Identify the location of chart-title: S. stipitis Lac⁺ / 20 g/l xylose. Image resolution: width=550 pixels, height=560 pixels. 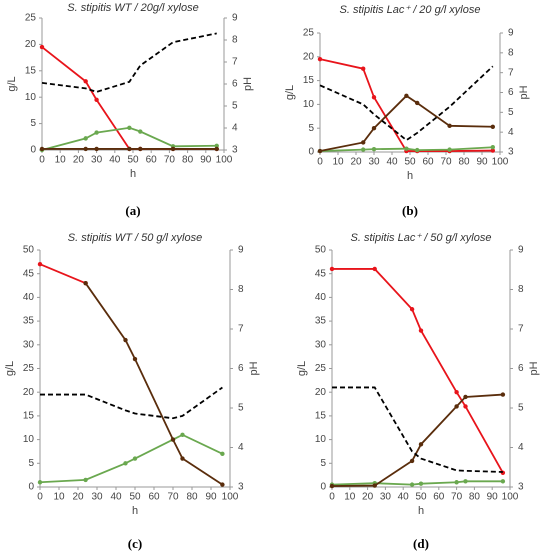
(410, 10).